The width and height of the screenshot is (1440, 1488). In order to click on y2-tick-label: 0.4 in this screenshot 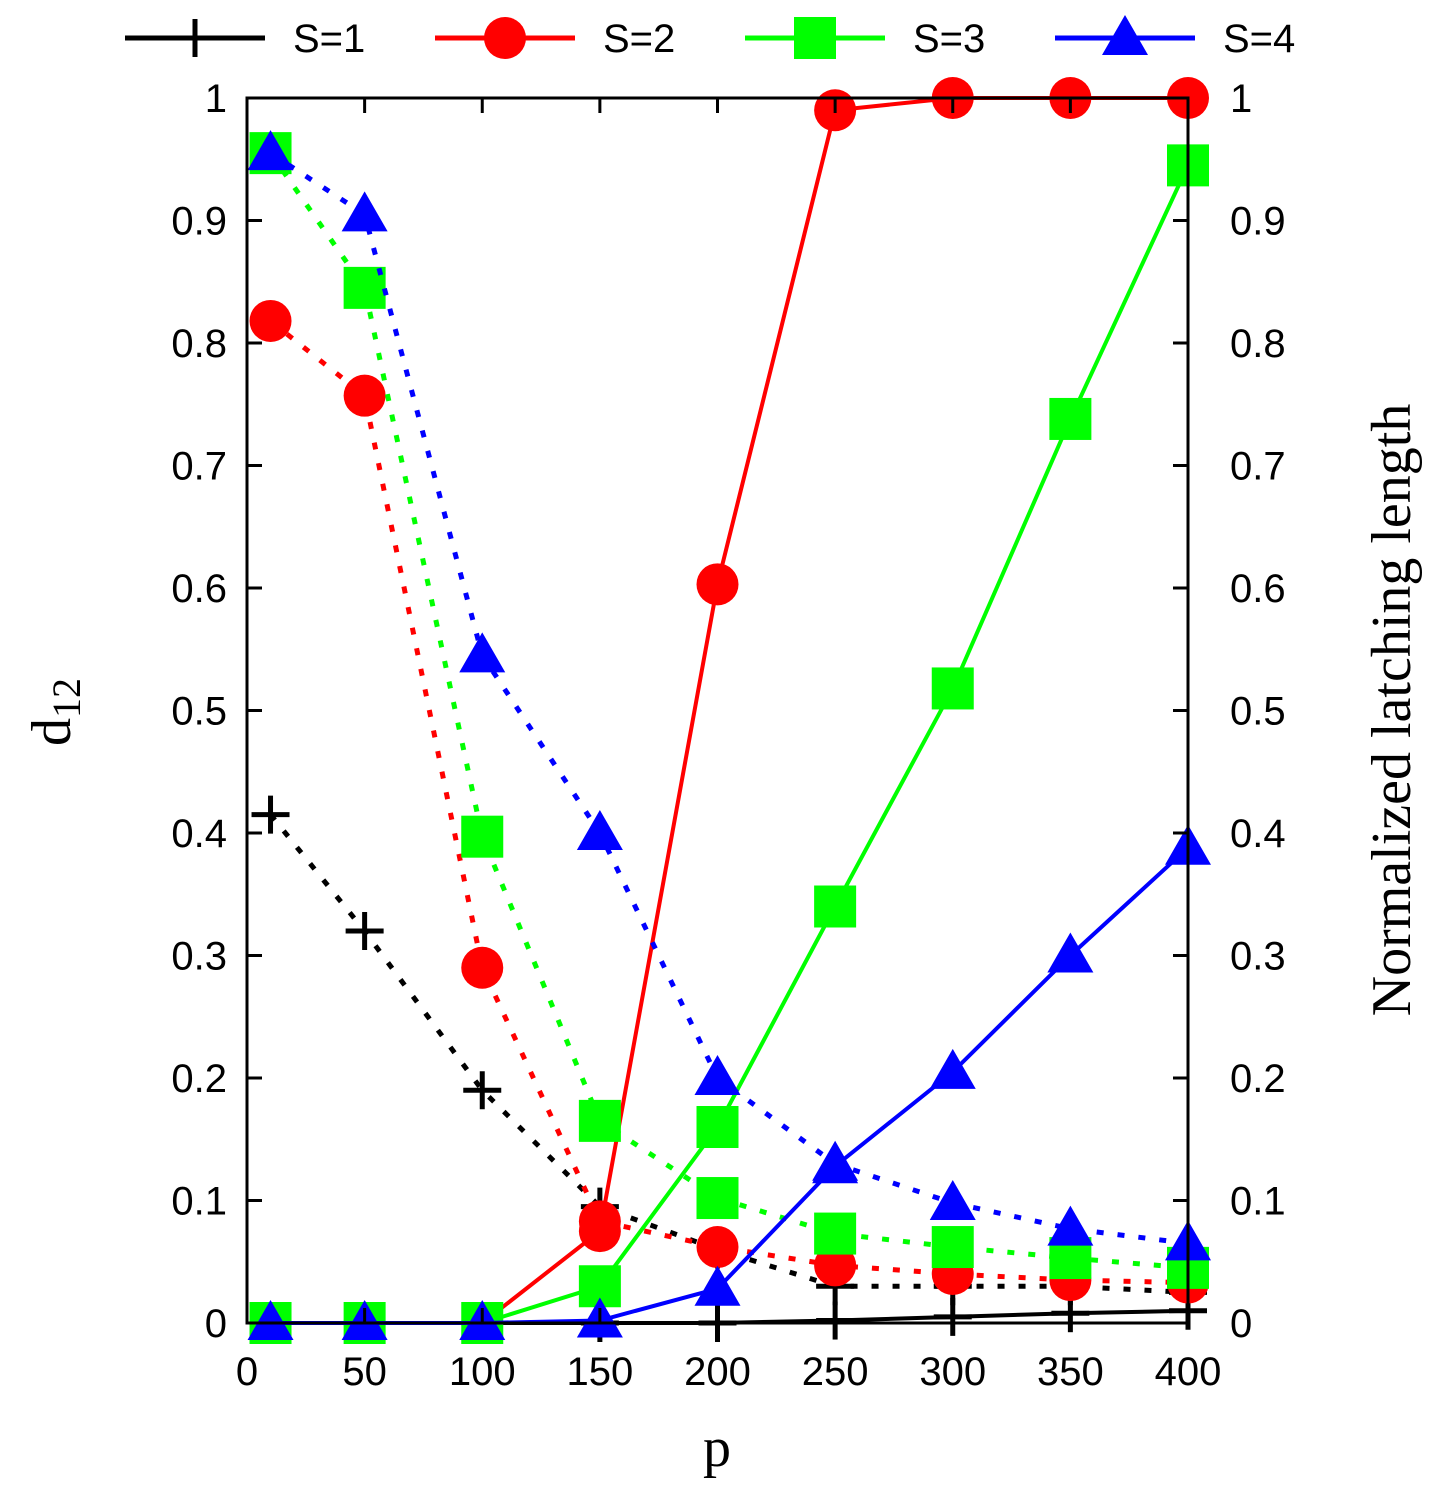, I will do `click(1258, 834)`.